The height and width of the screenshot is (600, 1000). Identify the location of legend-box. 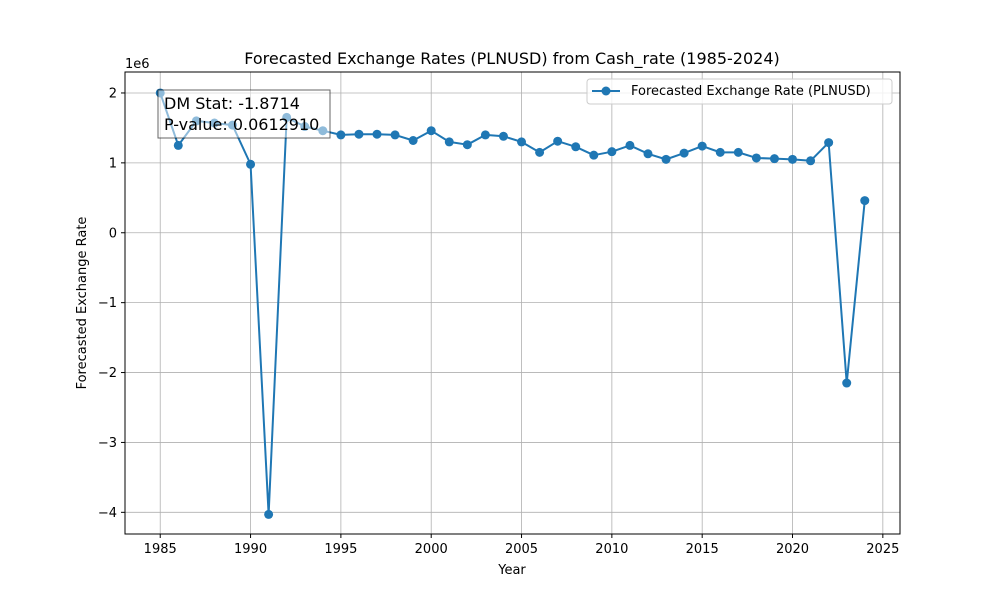
(739, 91).